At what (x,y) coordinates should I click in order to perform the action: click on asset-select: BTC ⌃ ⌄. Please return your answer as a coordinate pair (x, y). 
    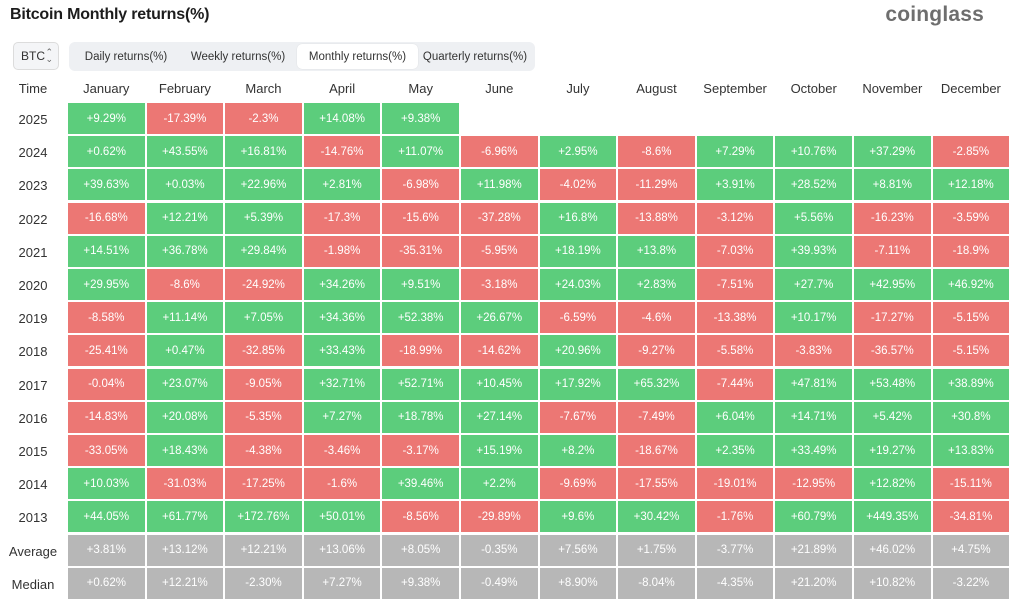
    Looking at the image, I should click on (36, 56).